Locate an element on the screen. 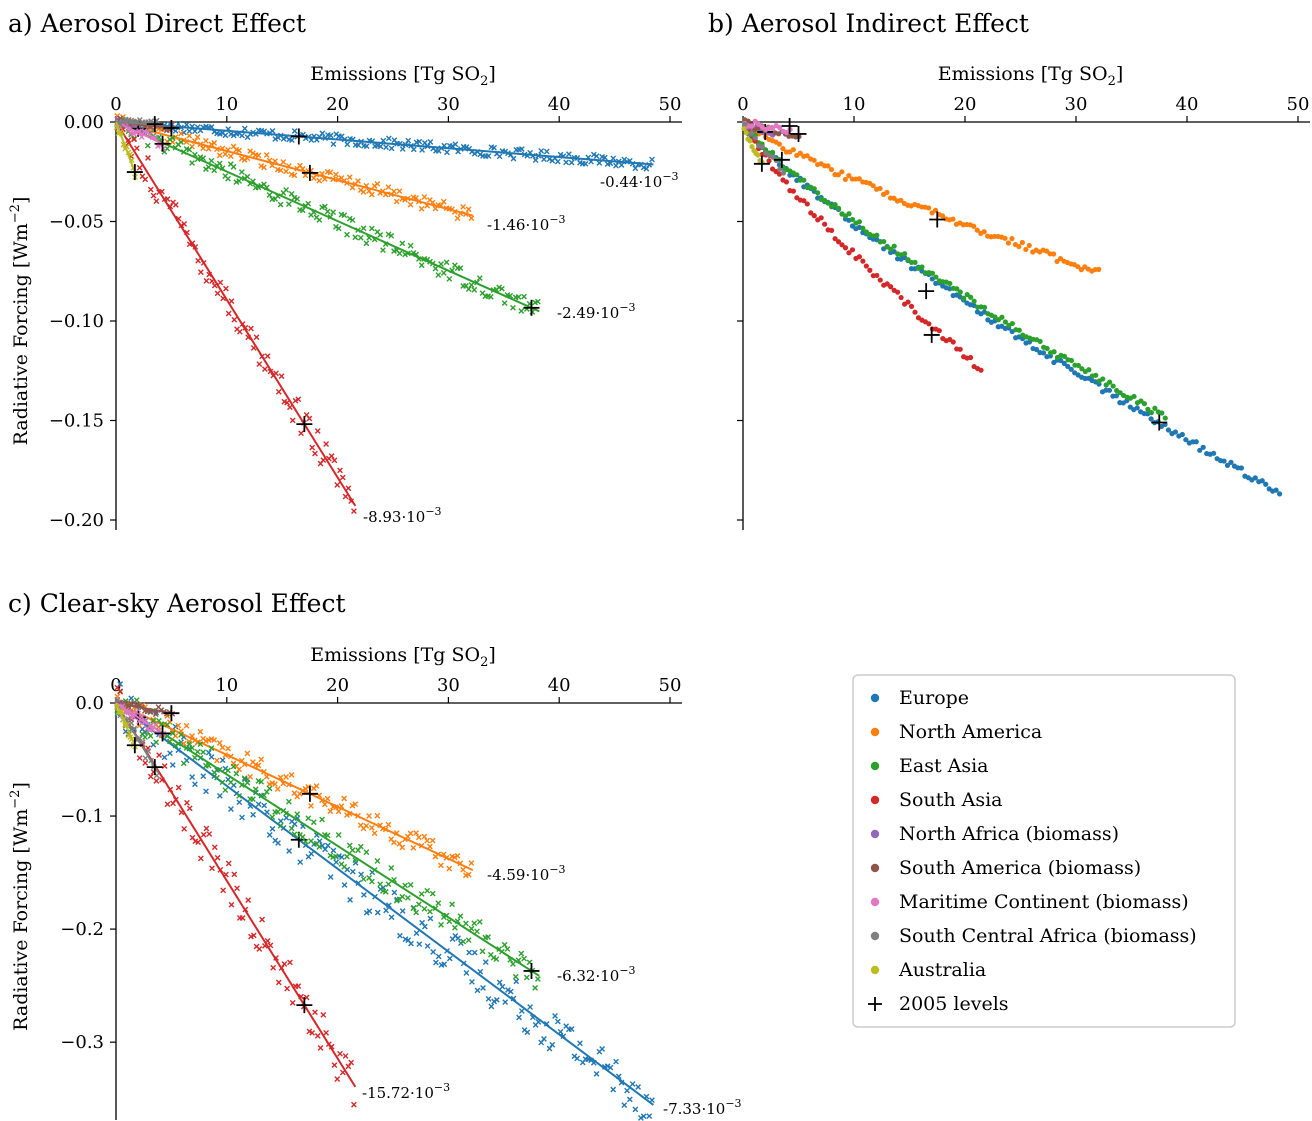 This screenshot has width=1312, height=1121. x-axis-label: Emissions [Tg SO2] is located at coordinates (403, 657).